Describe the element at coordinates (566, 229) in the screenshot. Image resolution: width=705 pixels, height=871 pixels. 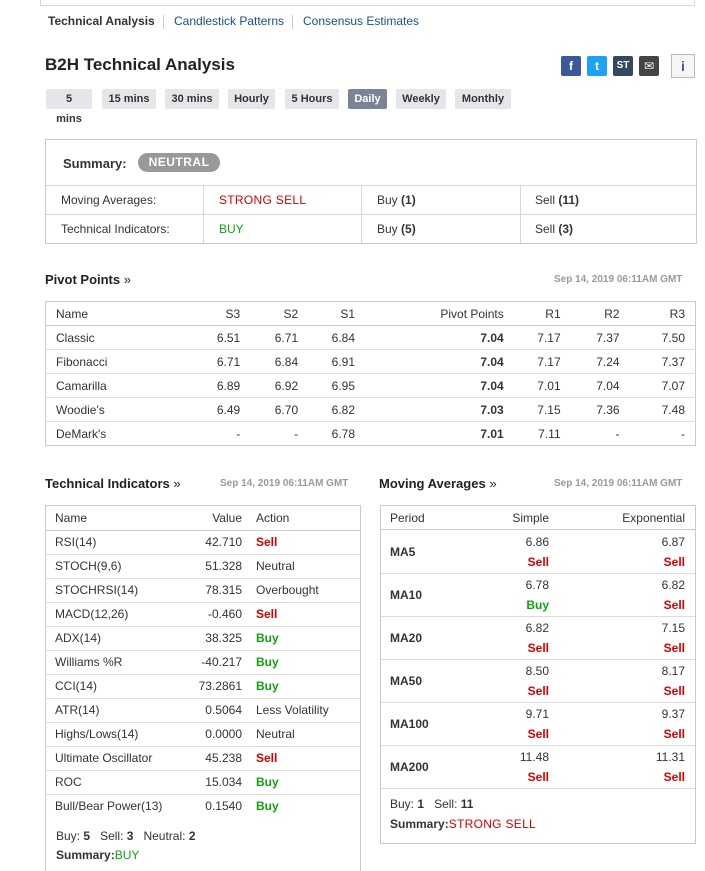
I see `sell-count: (3)` at that location.